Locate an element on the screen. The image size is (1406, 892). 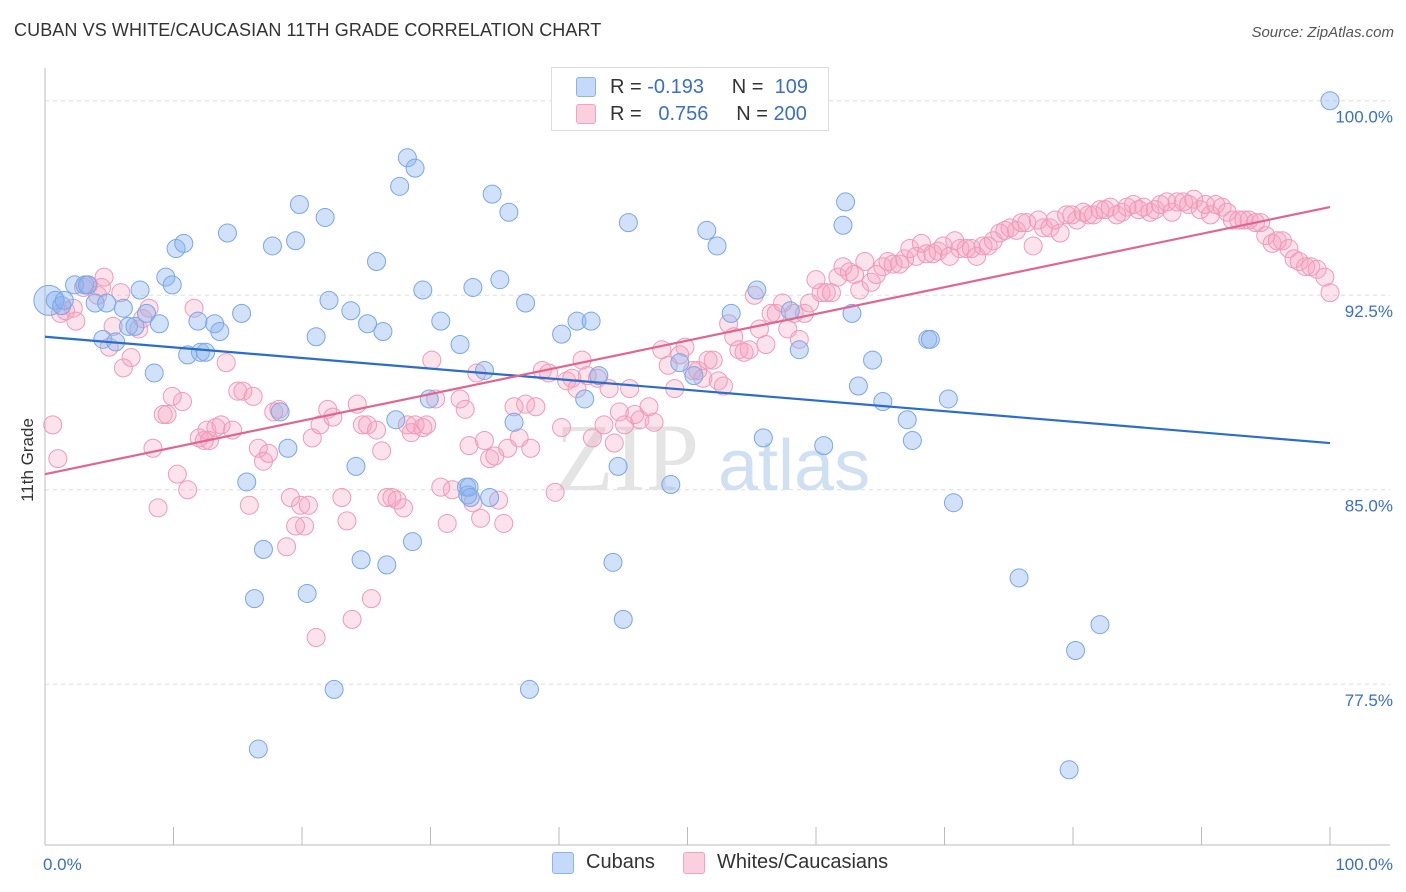
legend-label-cubans: Cubans is located at coordinates (620, 862).